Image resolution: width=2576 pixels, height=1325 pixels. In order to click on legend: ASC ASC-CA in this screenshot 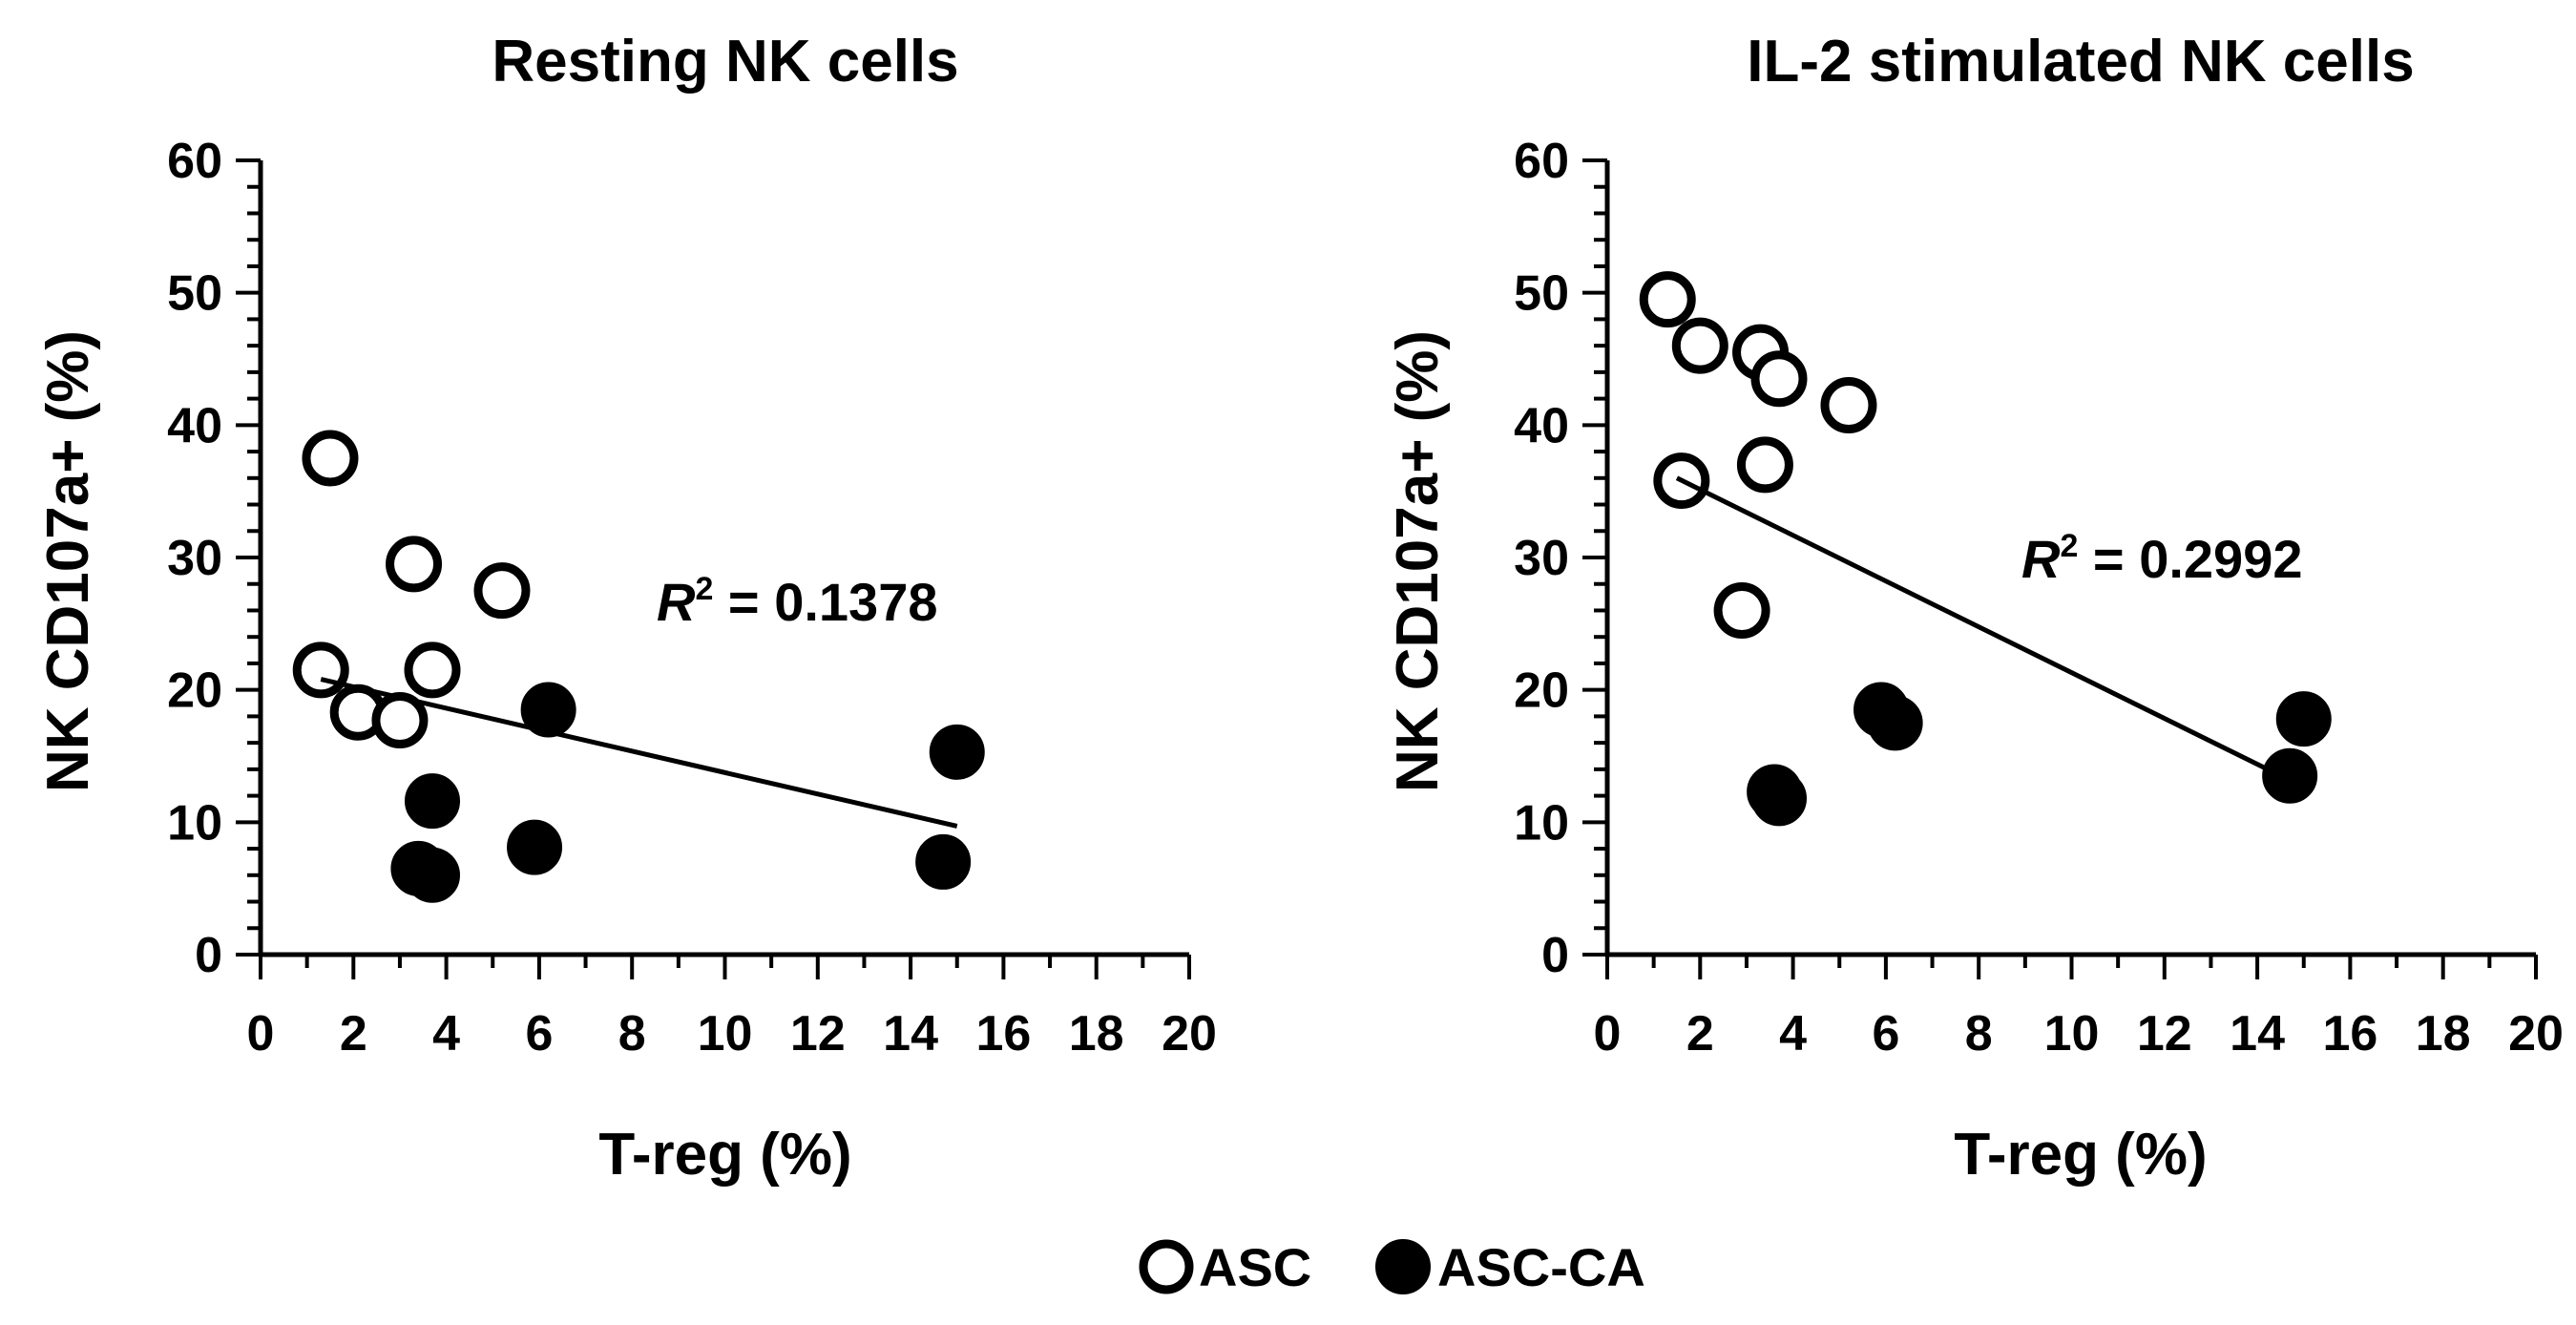, I will do `click(1392, 1267)`.